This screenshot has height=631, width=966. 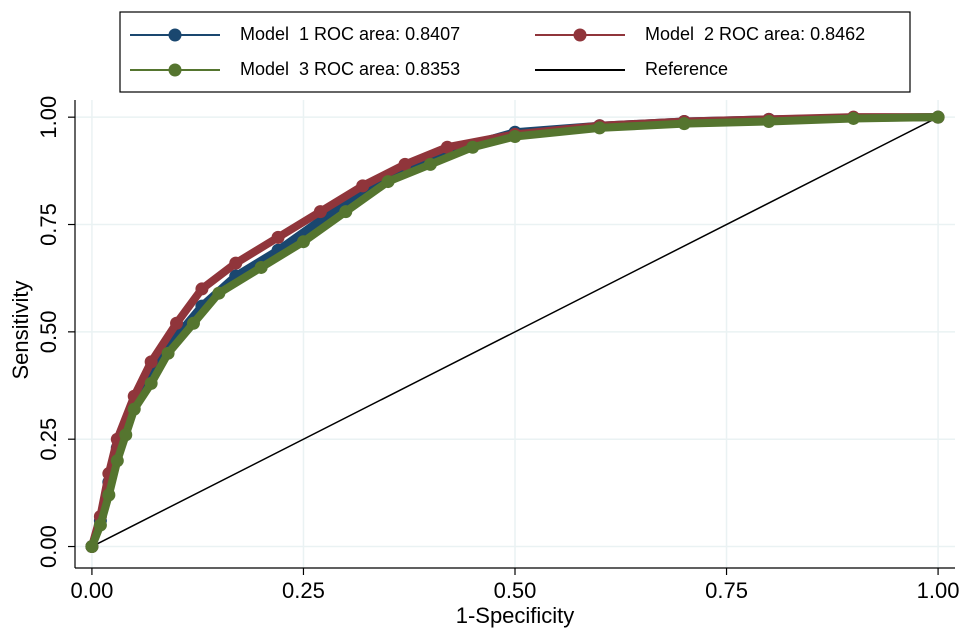 What do you see at coordinates (48, 224) in the screenshot?
I see `y-tick-label: 0.75` at bounding box center [48, 224].